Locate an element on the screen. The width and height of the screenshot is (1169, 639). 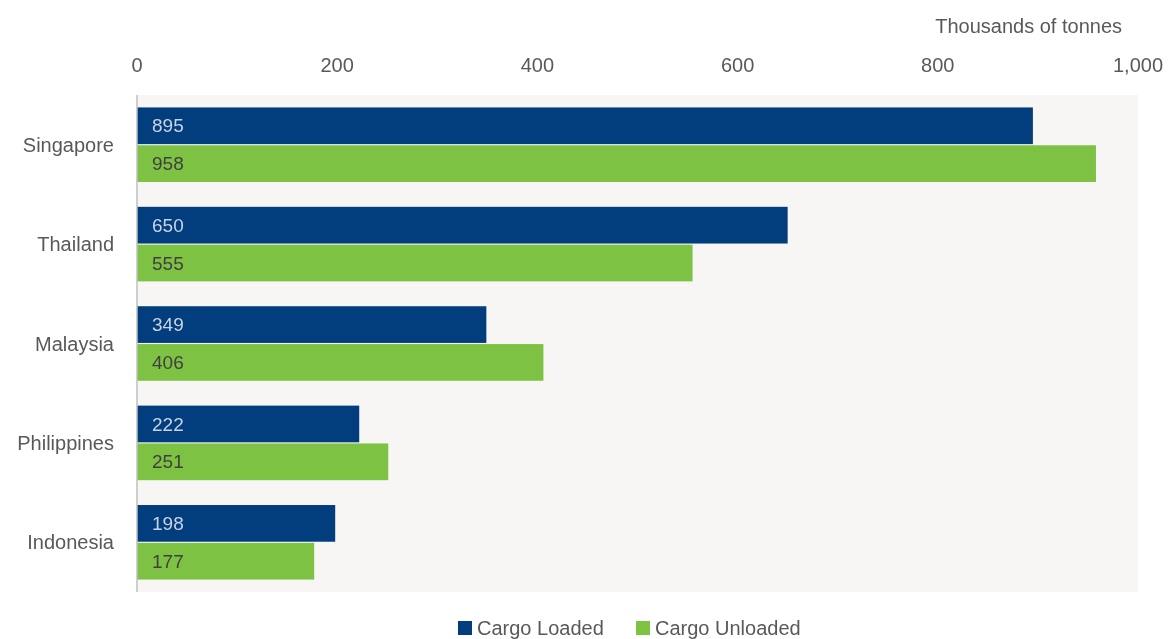
x-tick-label: 1,000 is located at coordinates (1138, 65).